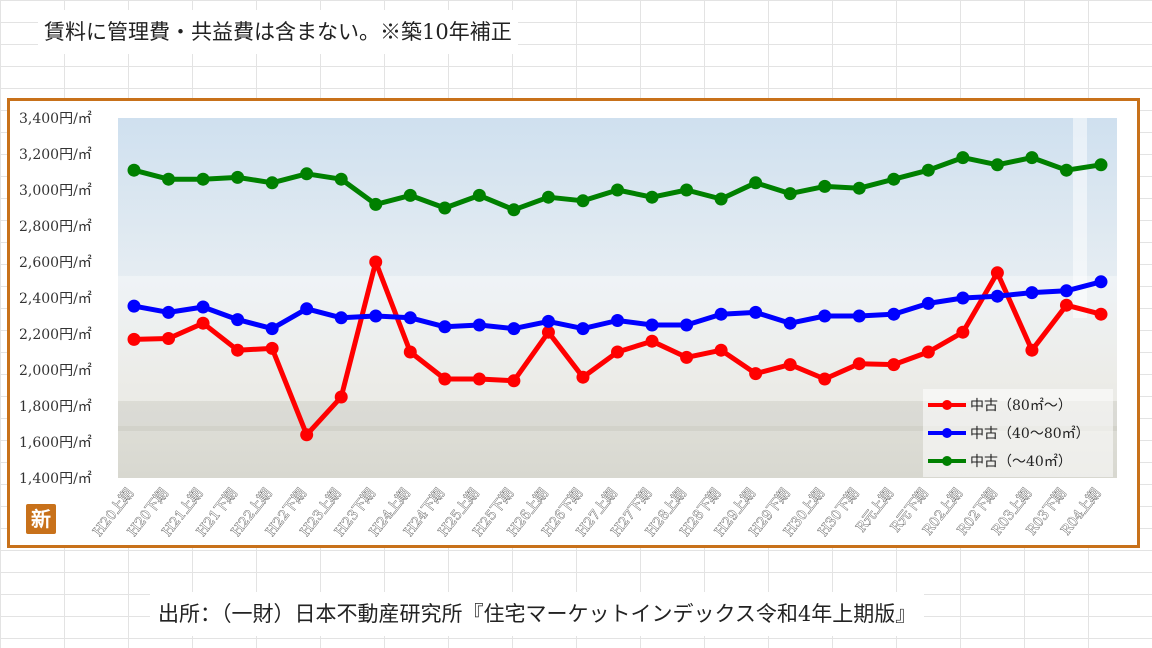  What do you see at coordinates (55, 227) in the screenshot?
I see `y-tick-label: 2,800円/㎡` at bounding box center [55, 227].